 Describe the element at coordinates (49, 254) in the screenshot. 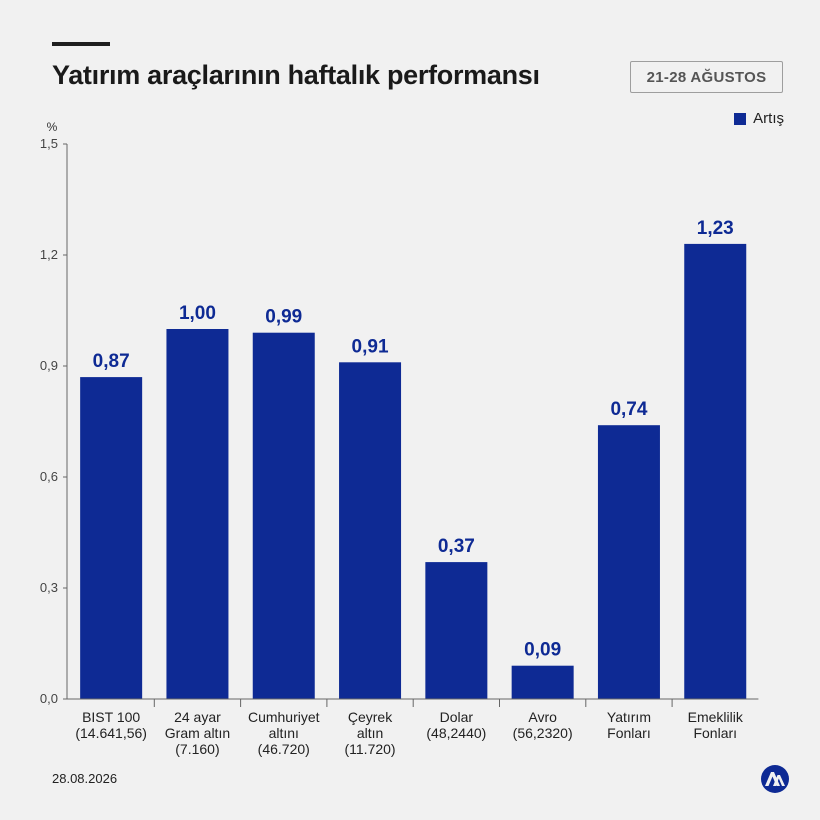

I see `y-tick-label: 1,2` at that location.